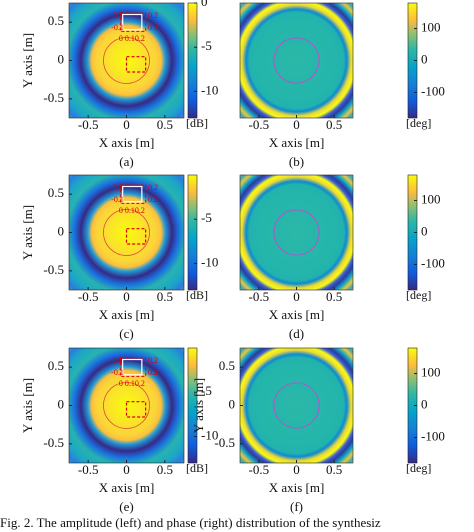  I want to click on panel-caption: (a), so click(126, 161).